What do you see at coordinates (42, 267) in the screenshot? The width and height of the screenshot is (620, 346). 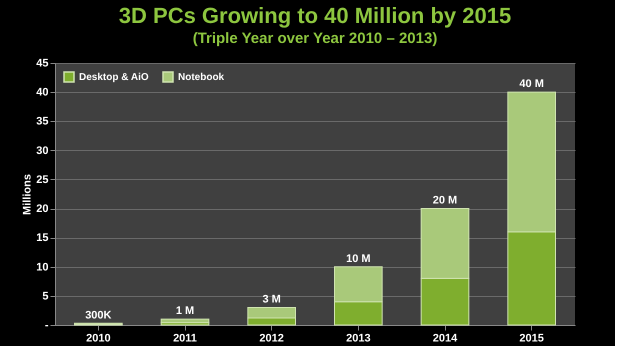 I see `y-tick-label: 10` at bounding box center [42, 267].